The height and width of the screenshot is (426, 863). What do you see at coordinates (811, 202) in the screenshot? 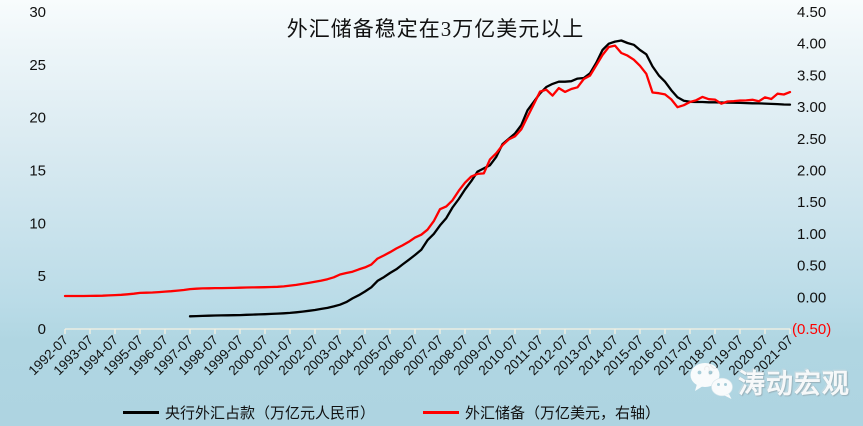
I see `right-axis-tick-label: 1.50` at bounding box center [811, 202].